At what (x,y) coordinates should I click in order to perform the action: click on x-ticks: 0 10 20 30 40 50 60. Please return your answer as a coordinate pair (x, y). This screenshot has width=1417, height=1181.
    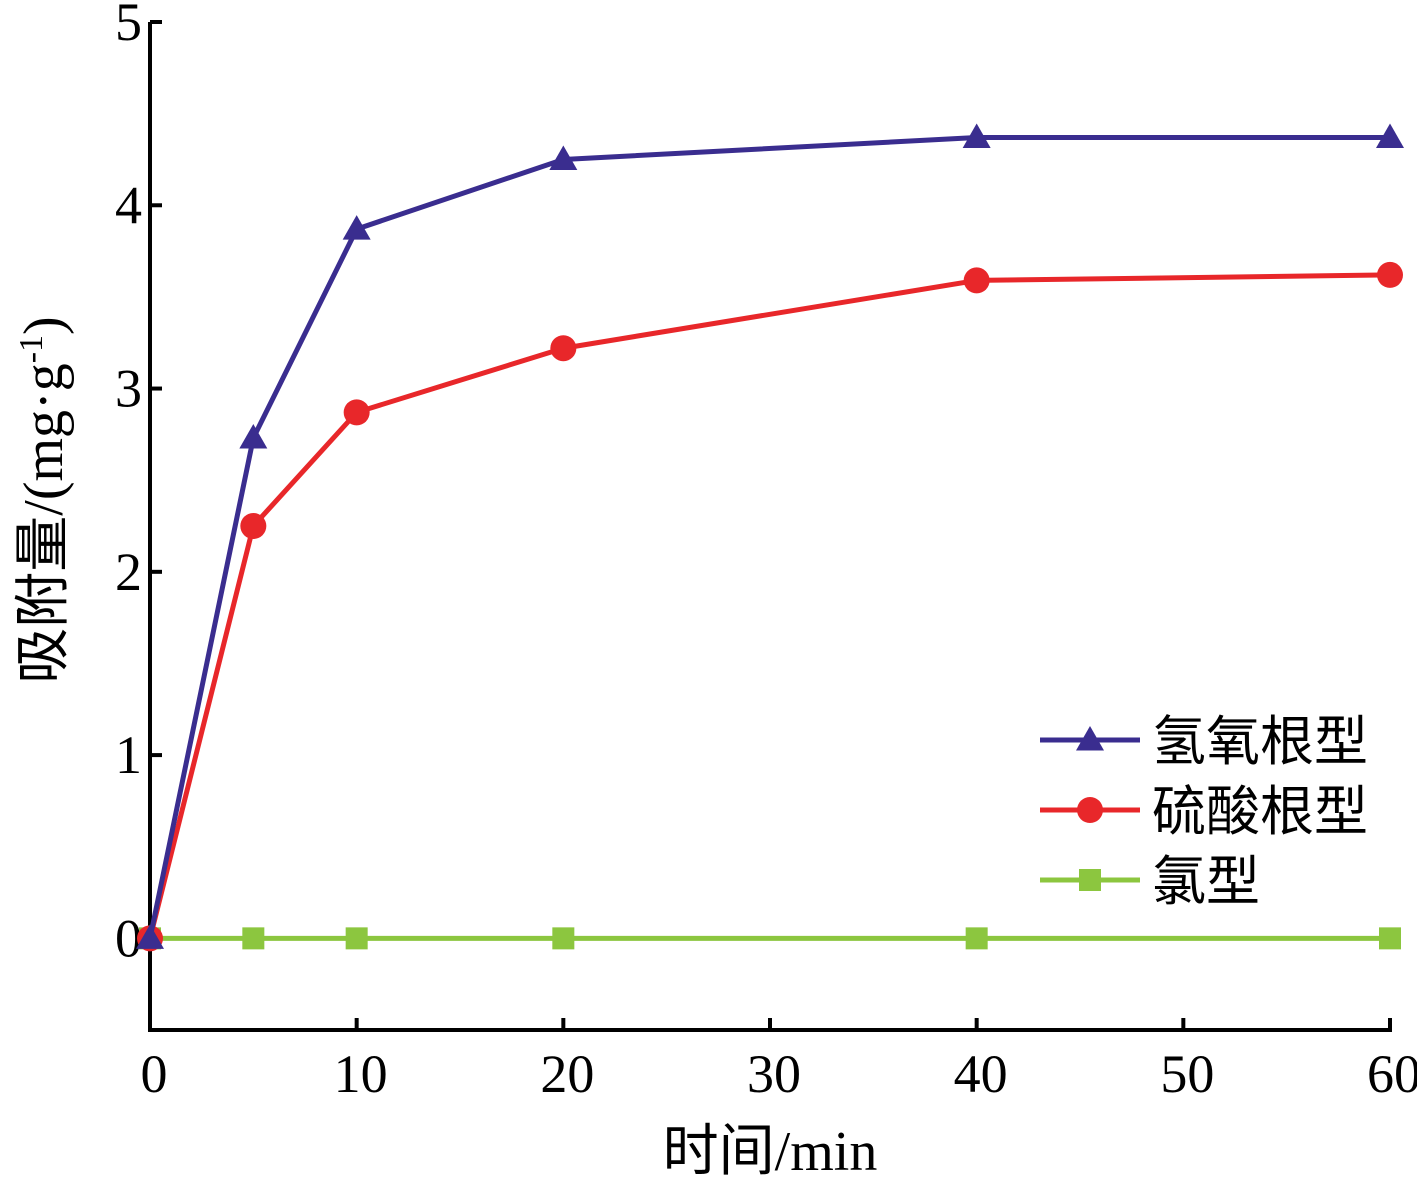
    Looking at the image, I should click on (779, 1061).